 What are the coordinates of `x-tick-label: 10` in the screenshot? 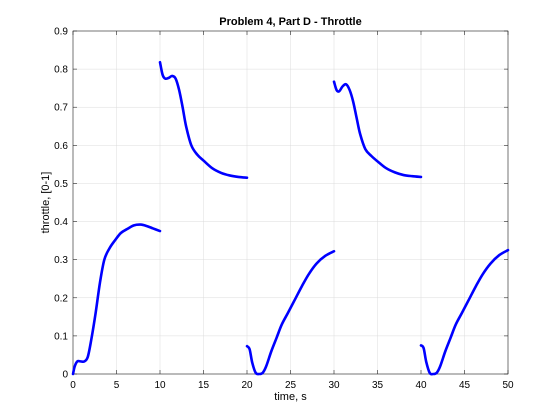 It's located at (160, 385).